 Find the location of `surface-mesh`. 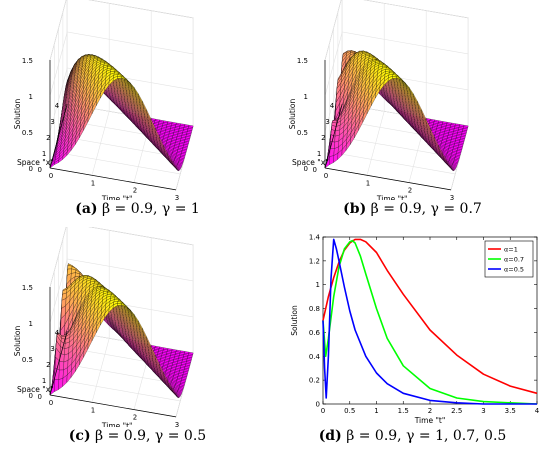

surface-mesh is located at coordinates (396, 110).